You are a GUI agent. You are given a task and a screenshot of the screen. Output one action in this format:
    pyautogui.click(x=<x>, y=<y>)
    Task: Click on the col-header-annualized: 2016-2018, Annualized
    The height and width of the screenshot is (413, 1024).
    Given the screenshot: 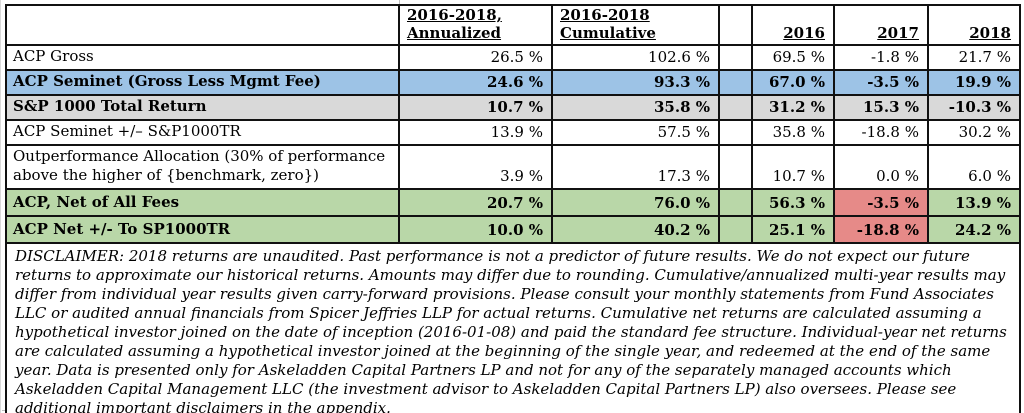 What is the action you would take?
    pyautogui.click(x=475, y=25)
    